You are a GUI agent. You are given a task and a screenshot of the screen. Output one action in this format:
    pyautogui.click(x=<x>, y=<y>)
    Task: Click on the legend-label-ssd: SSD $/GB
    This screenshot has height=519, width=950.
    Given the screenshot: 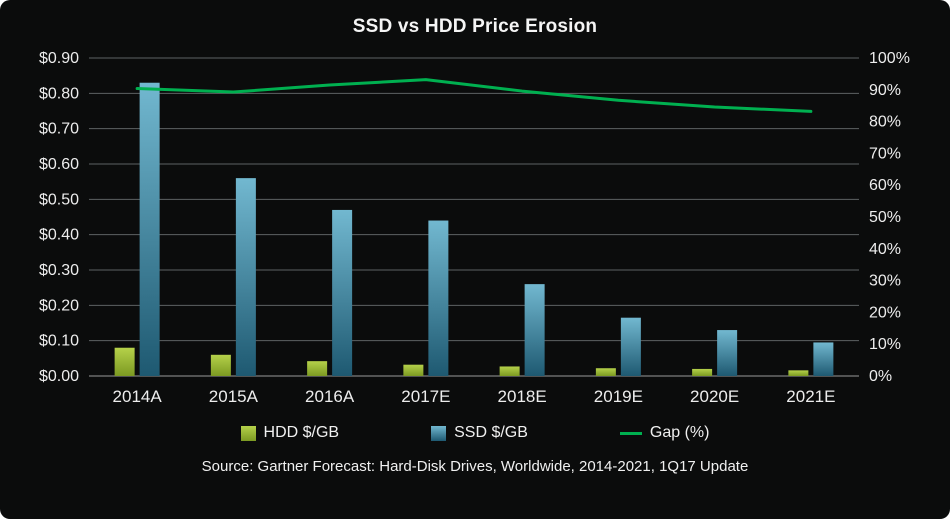 What is the action you would take?
    pyautogui.click(x=491, y=432)
    